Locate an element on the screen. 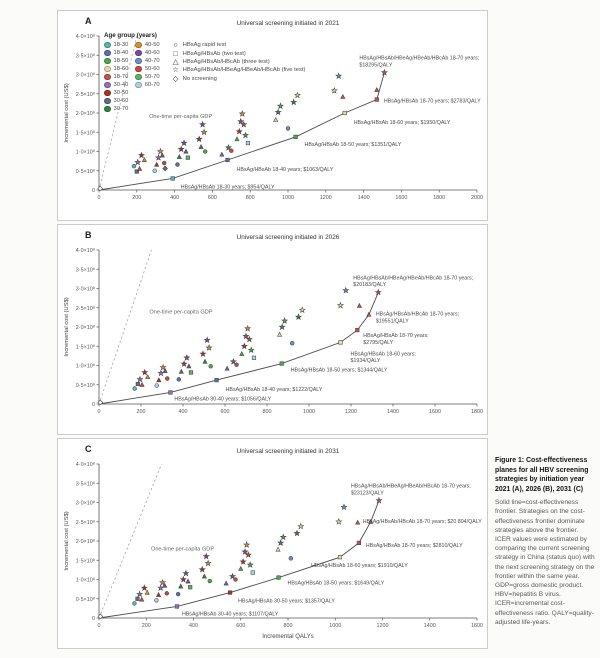 The height and width of the screenshot is (658, 600). frontier-annotation: HBsAg/HBsAb 18-40 years; $1063/QALY is located at coordinates (285, 170).